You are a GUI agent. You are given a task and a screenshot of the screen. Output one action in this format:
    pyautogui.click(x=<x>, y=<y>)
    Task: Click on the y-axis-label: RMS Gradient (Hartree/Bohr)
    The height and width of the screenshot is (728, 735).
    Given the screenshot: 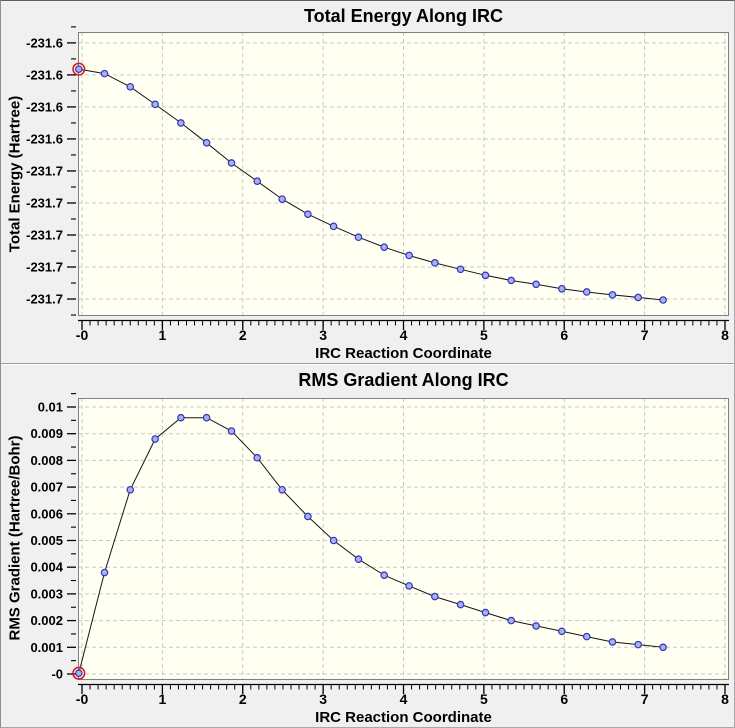 What is the action you would take?
    pyautogui.click(x=15, y=538)
    